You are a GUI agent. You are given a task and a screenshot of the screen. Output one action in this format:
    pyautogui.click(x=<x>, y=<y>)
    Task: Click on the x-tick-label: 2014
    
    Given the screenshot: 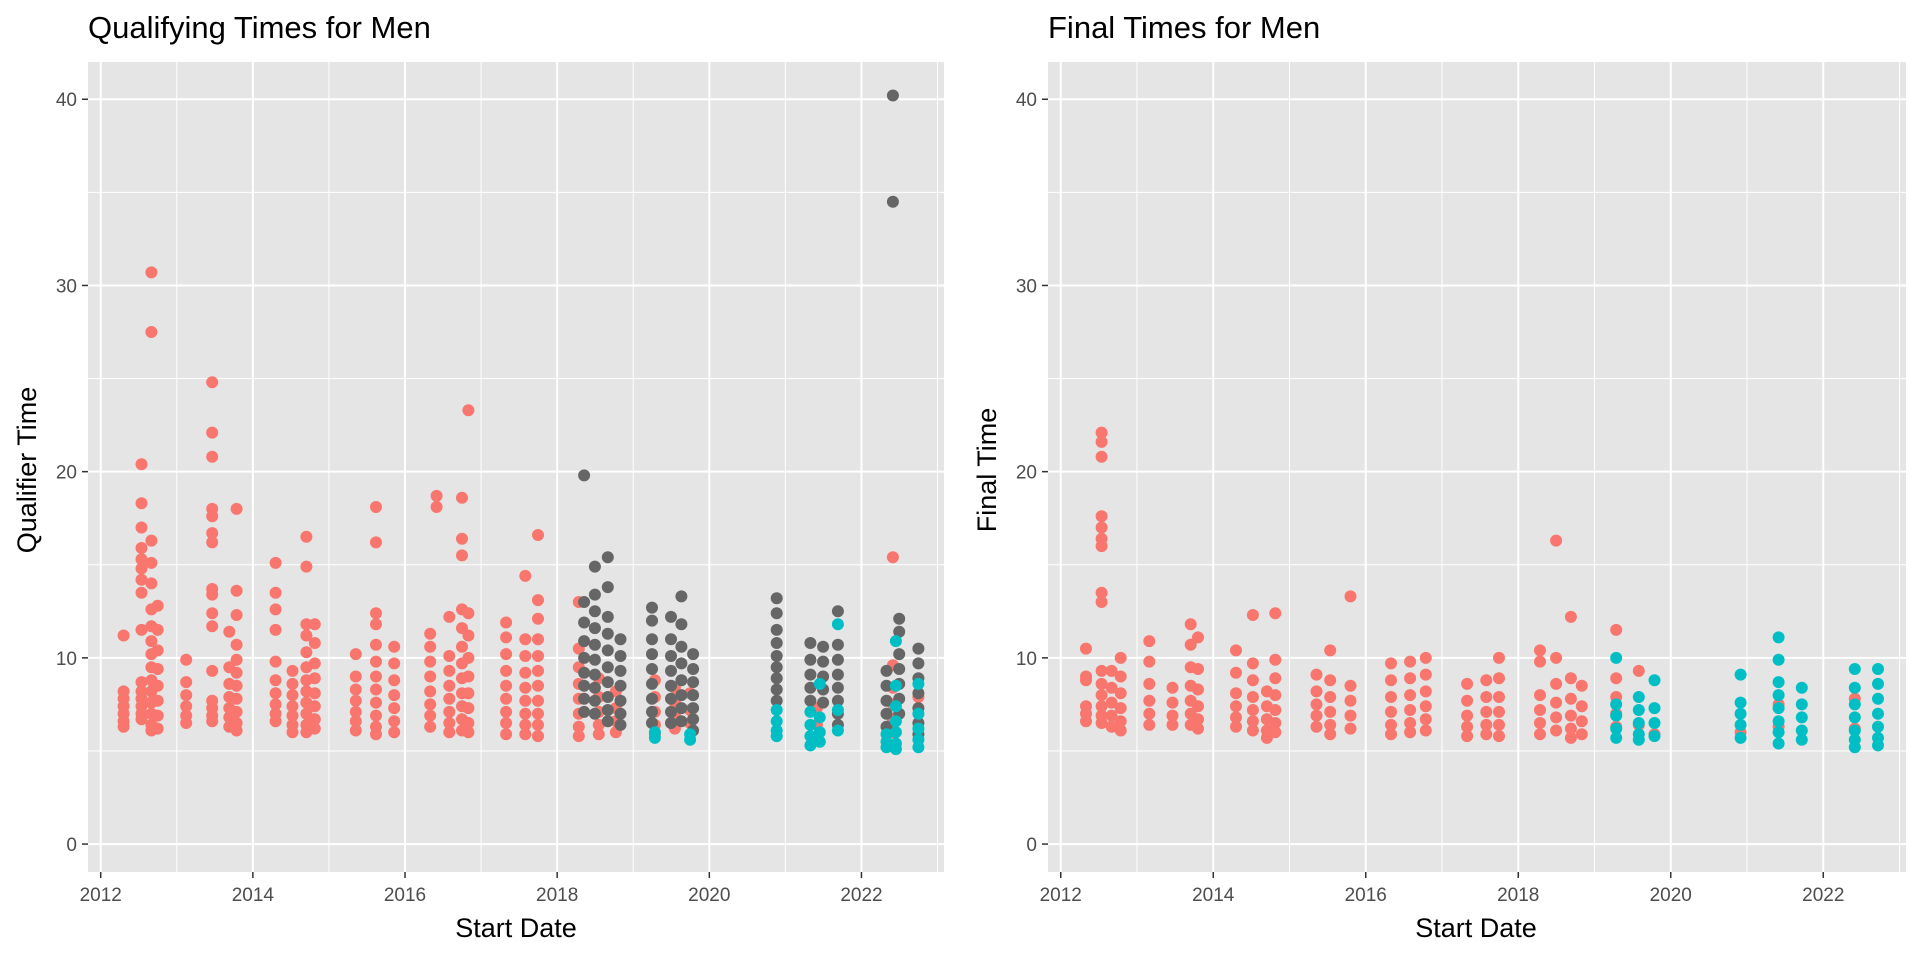 What is the action you would take?
    pyautogui.click(x=1213, y=895)
    